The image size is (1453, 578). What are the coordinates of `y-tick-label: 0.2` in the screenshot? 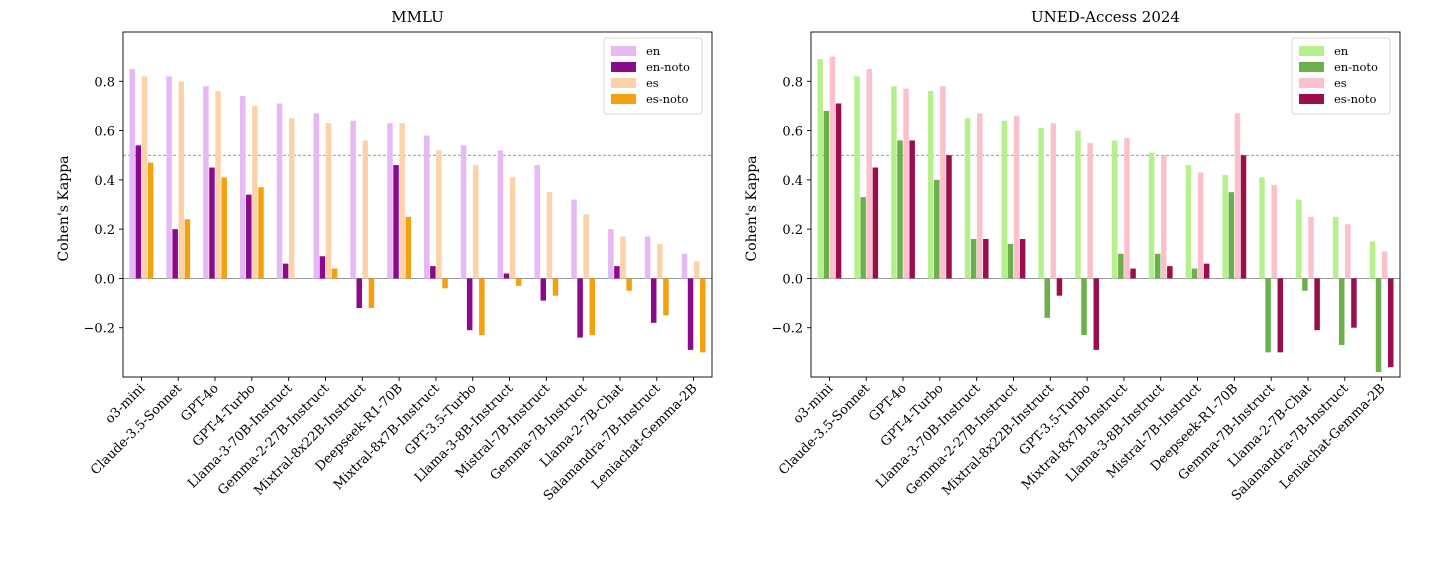 It's located at (104, 230).